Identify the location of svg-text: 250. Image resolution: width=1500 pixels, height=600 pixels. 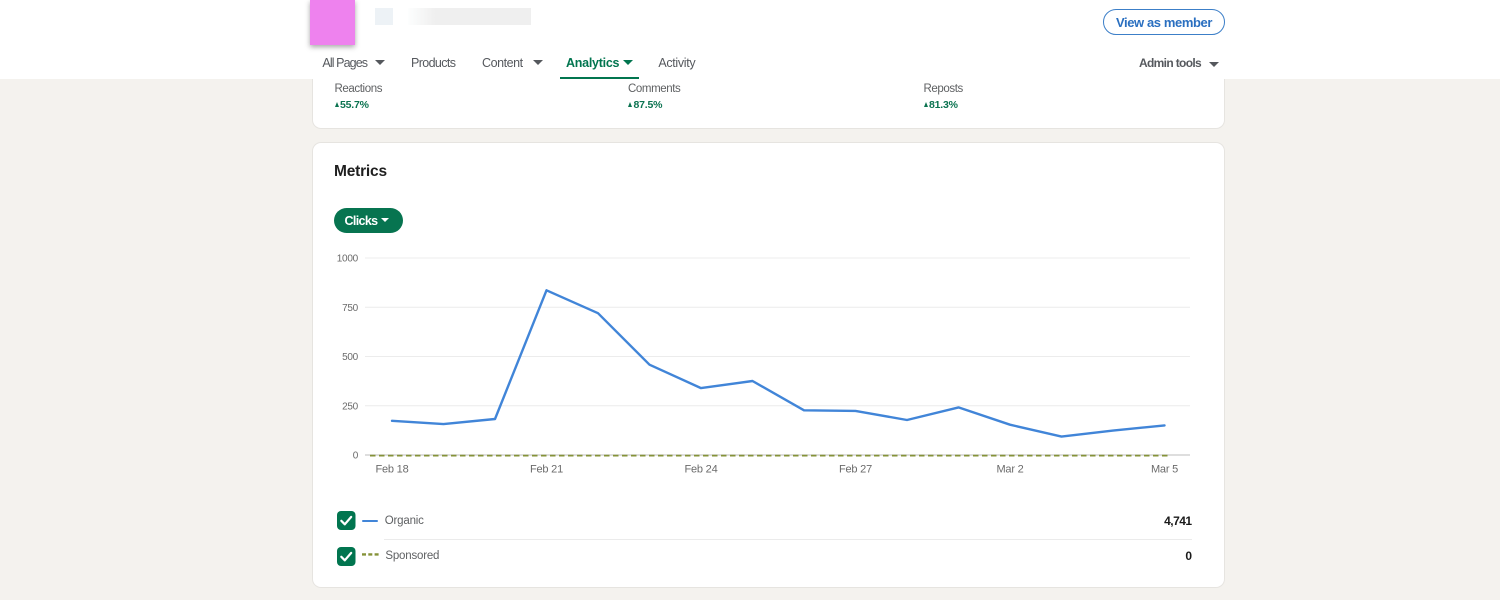
(350, 406).